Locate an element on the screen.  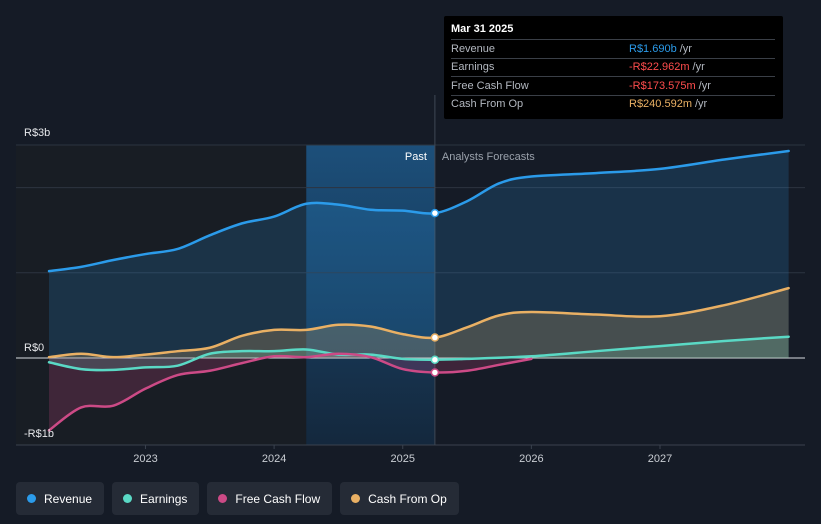
area-free-cash-flow is located at coordinates (290, 392).